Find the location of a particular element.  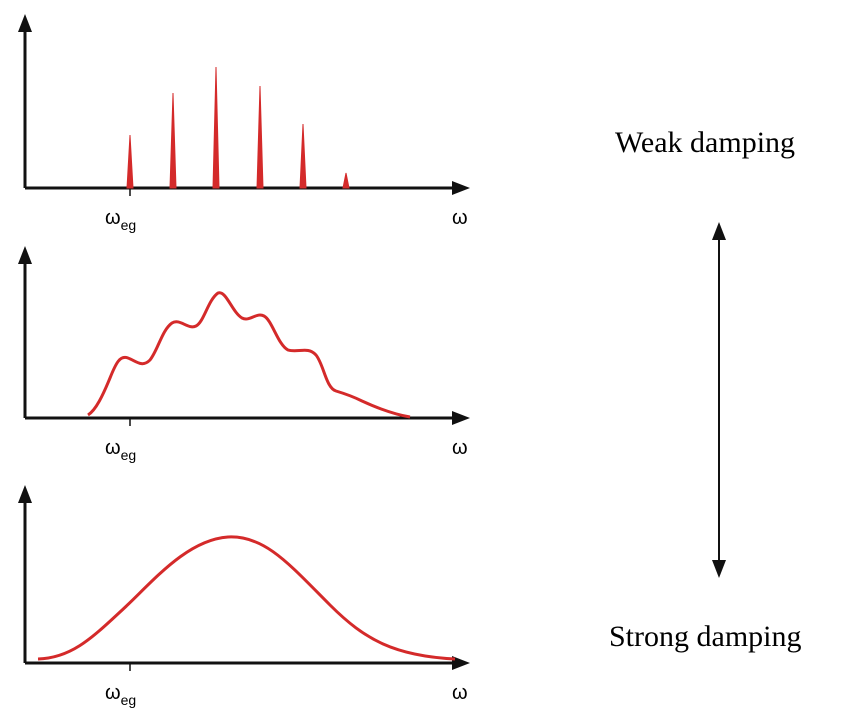

arrowhead-up is located at coordinates (719, 231).